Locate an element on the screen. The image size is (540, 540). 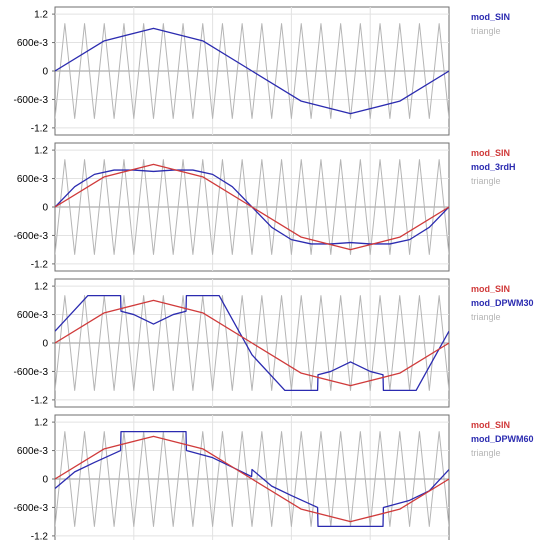
legend-entry-mod-dpwm30: mod_DPWM30 is located at coordinates (502, 303).